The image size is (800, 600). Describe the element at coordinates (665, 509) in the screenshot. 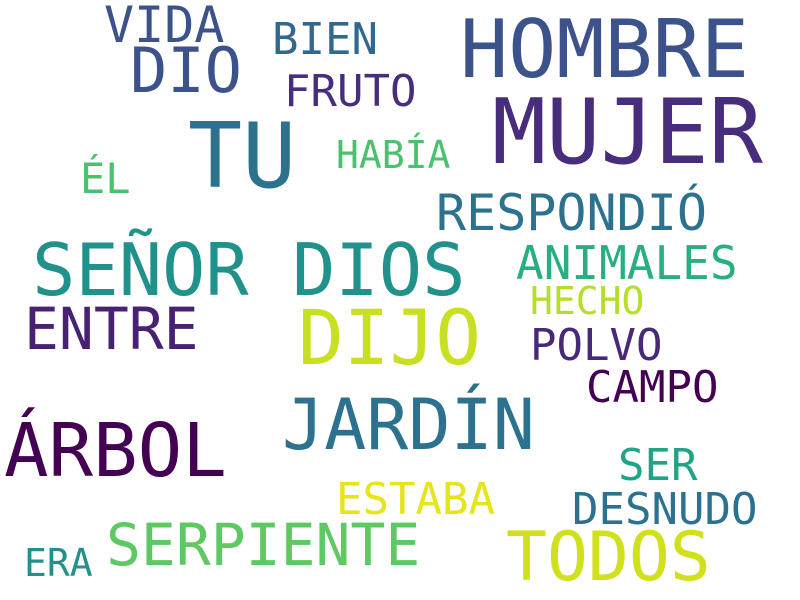

I see `word-desnudo: DESNUDO` at that location.